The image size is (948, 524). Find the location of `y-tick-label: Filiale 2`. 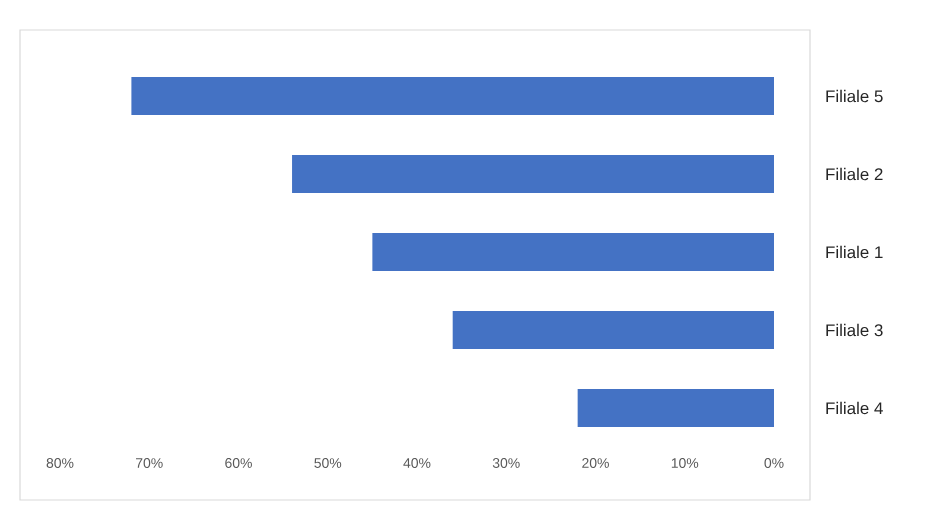

y-tick-label: Filiale 2 is located at coordinates (854, 174).